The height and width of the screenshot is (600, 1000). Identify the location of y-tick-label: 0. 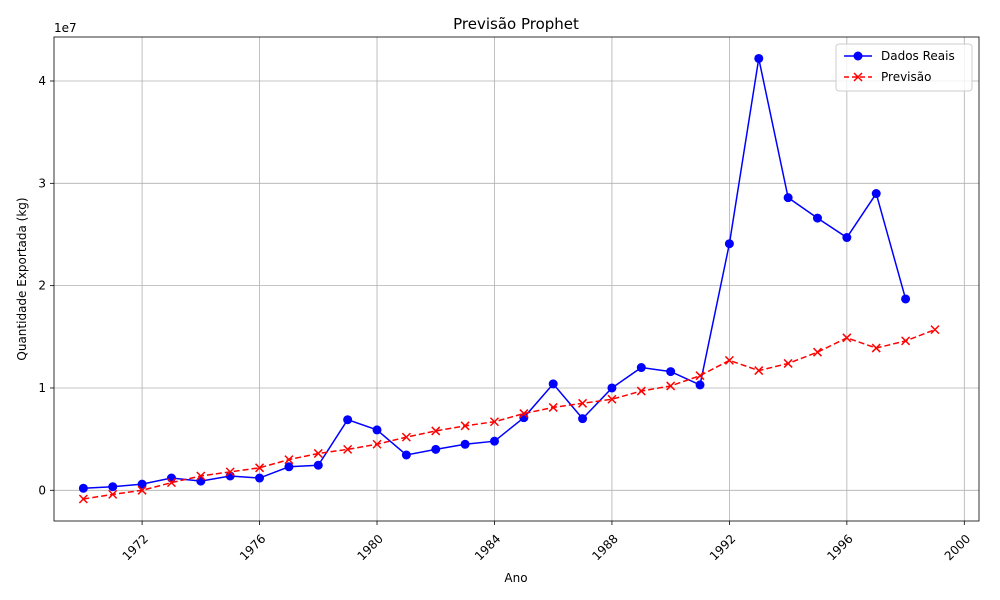
(42, 490).